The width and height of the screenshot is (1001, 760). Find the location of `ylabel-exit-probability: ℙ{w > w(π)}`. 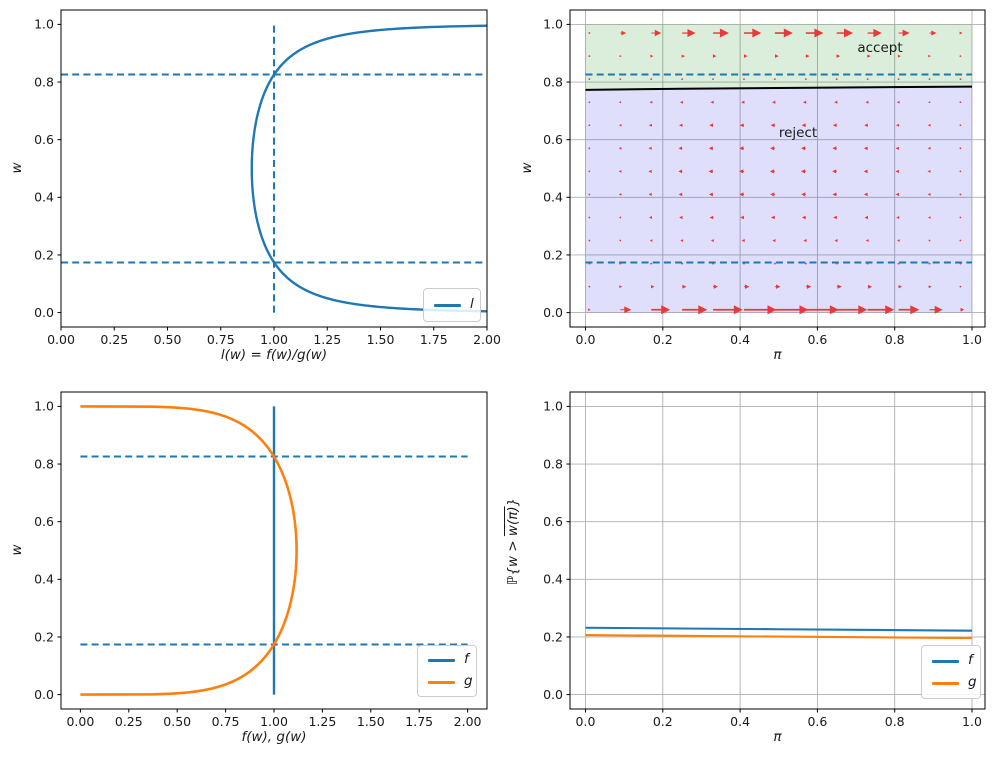

ylabel-exit-probability: ℙ{w > w(π)} is located at coordinates (513, 550).